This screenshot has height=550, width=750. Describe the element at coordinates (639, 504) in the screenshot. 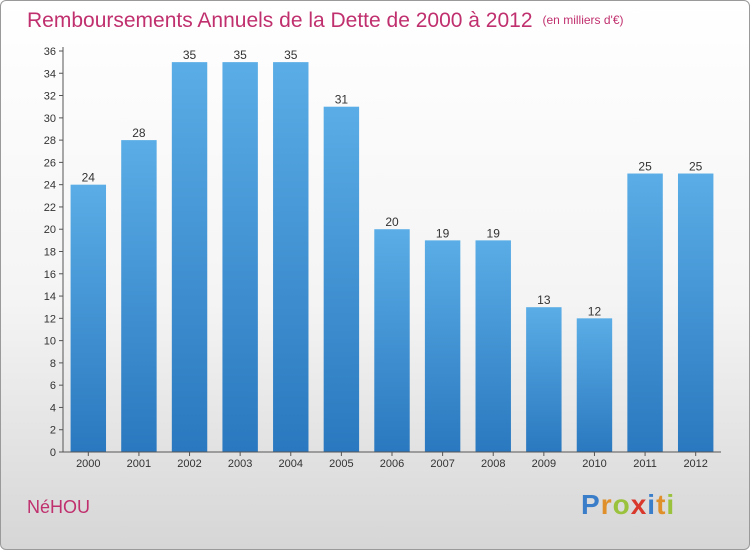

I see `logo-letter: x` at that location.